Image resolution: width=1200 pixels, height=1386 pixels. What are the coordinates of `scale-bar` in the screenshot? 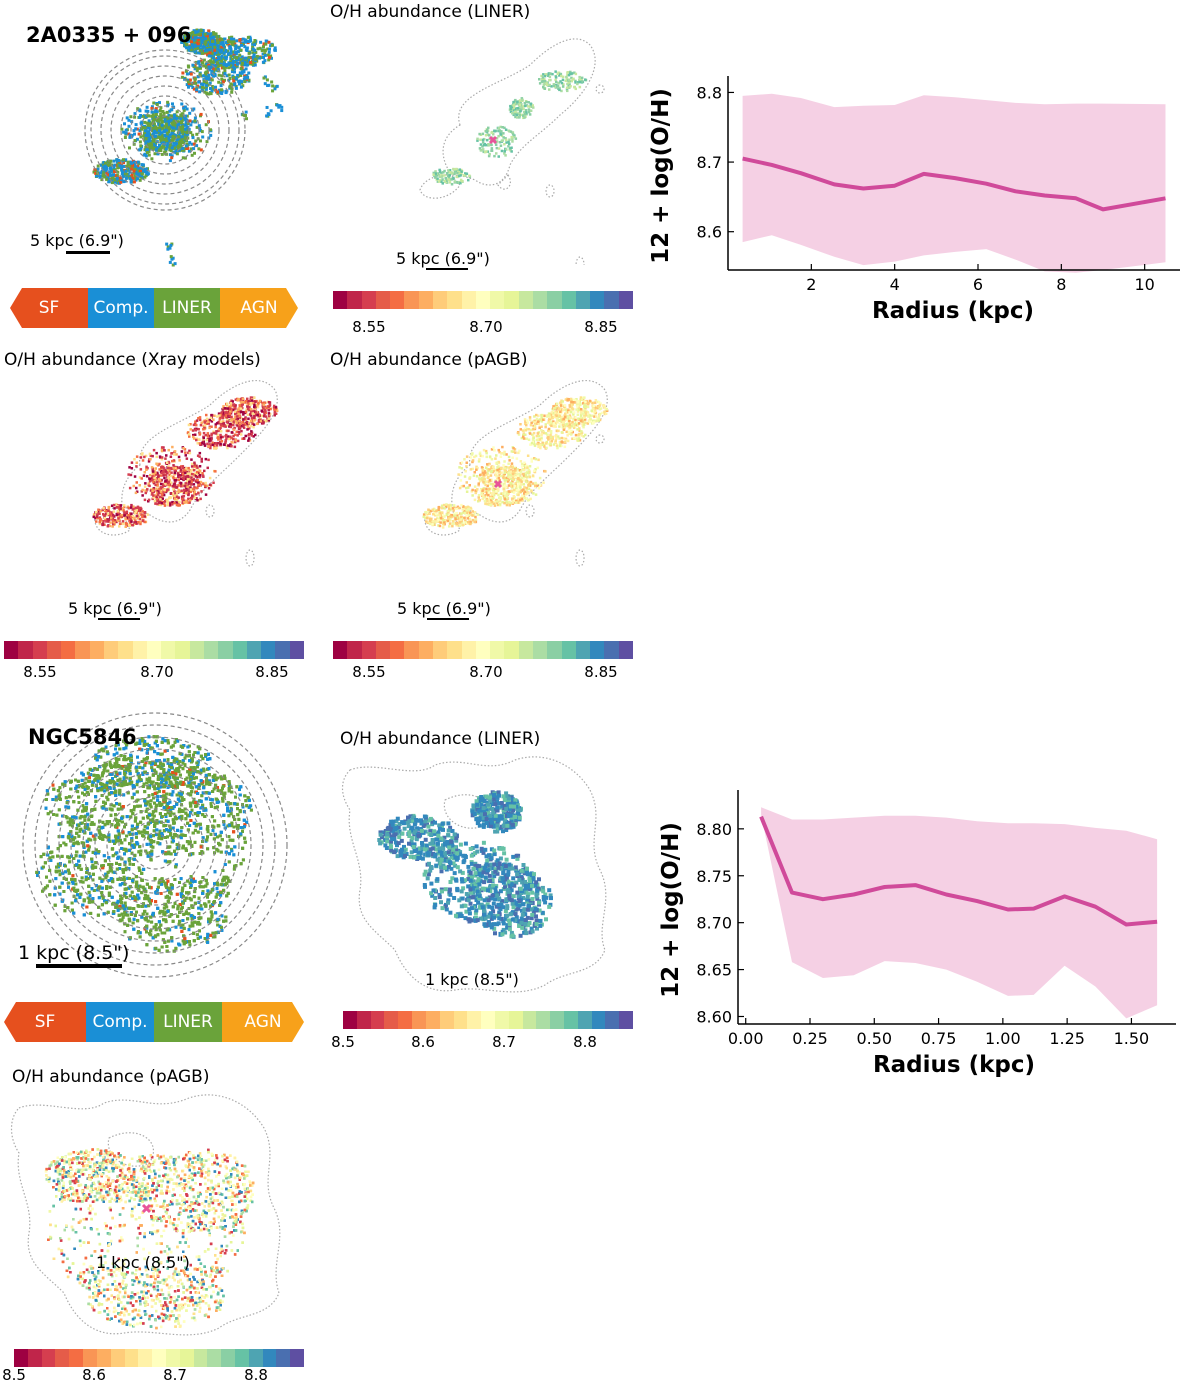 It's located at (119, 619).